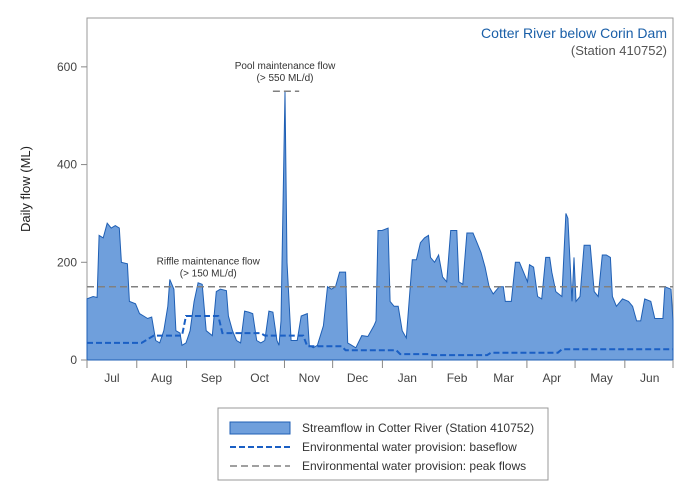 The image size is (700, 495). I want to click on month-label-feb: Feb, so click(457, 378).